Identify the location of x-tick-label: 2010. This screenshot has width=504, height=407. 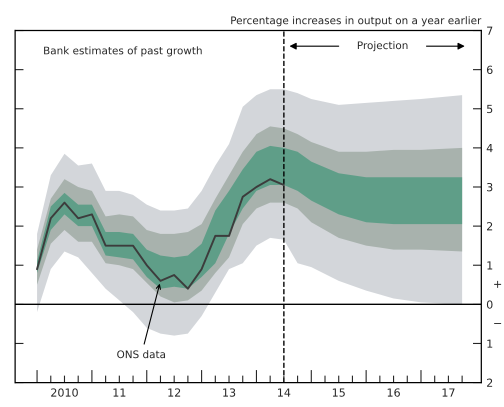
(64, 392).